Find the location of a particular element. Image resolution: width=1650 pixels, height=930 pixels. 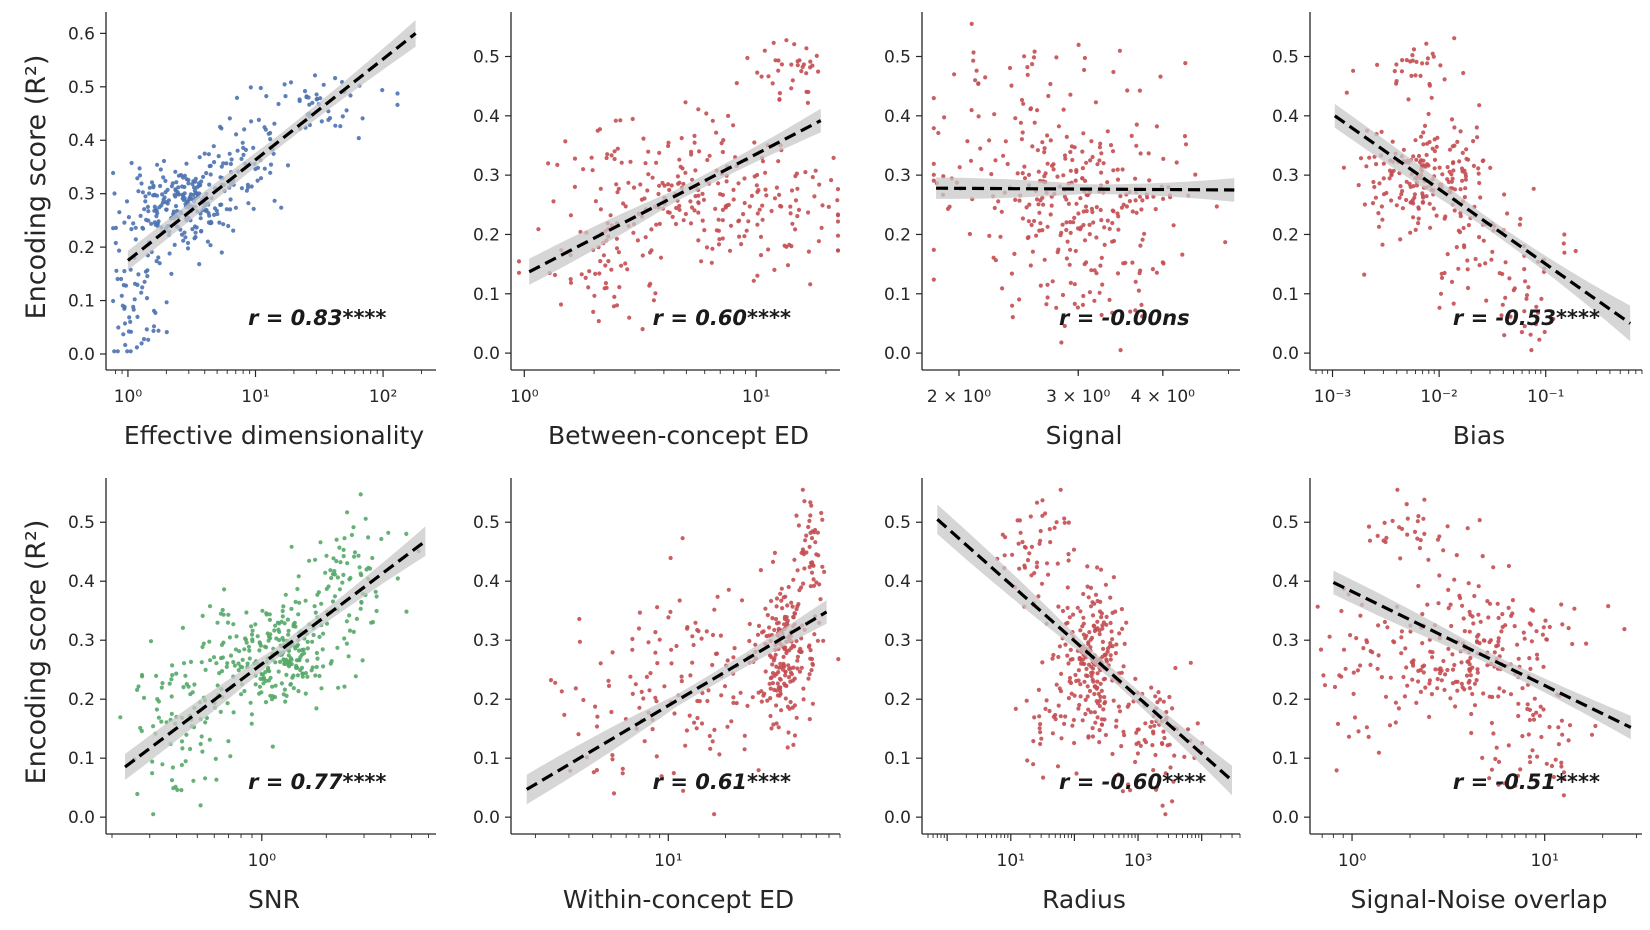

x-tick-label: 10¹ is located at coordinates (1011, 861).